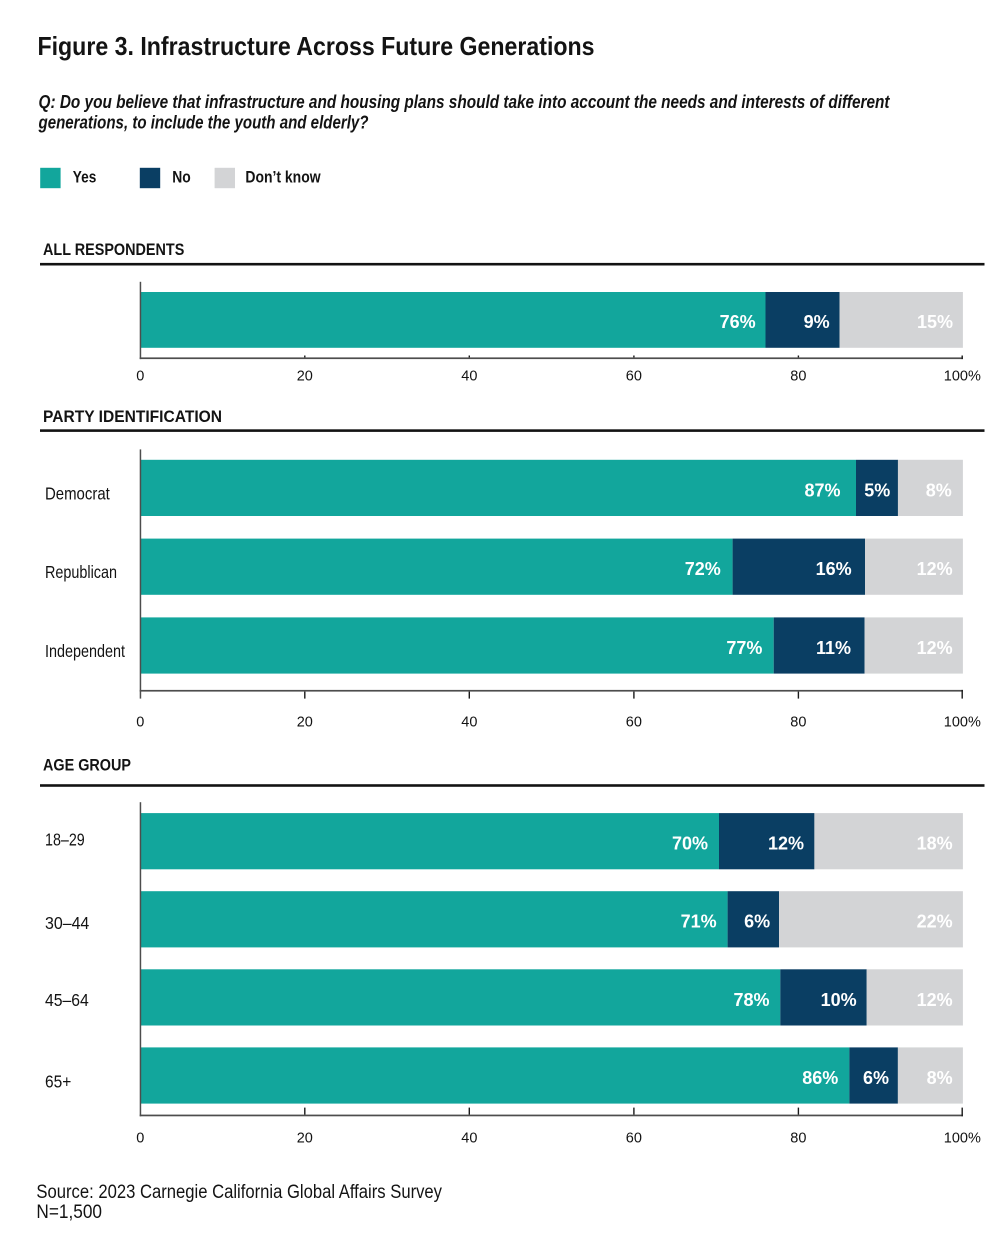 The image size is (1000, 1247). Describe the element at coordinates (703, 569) in the screenshot. I see `svg-text: 72%` at that location.